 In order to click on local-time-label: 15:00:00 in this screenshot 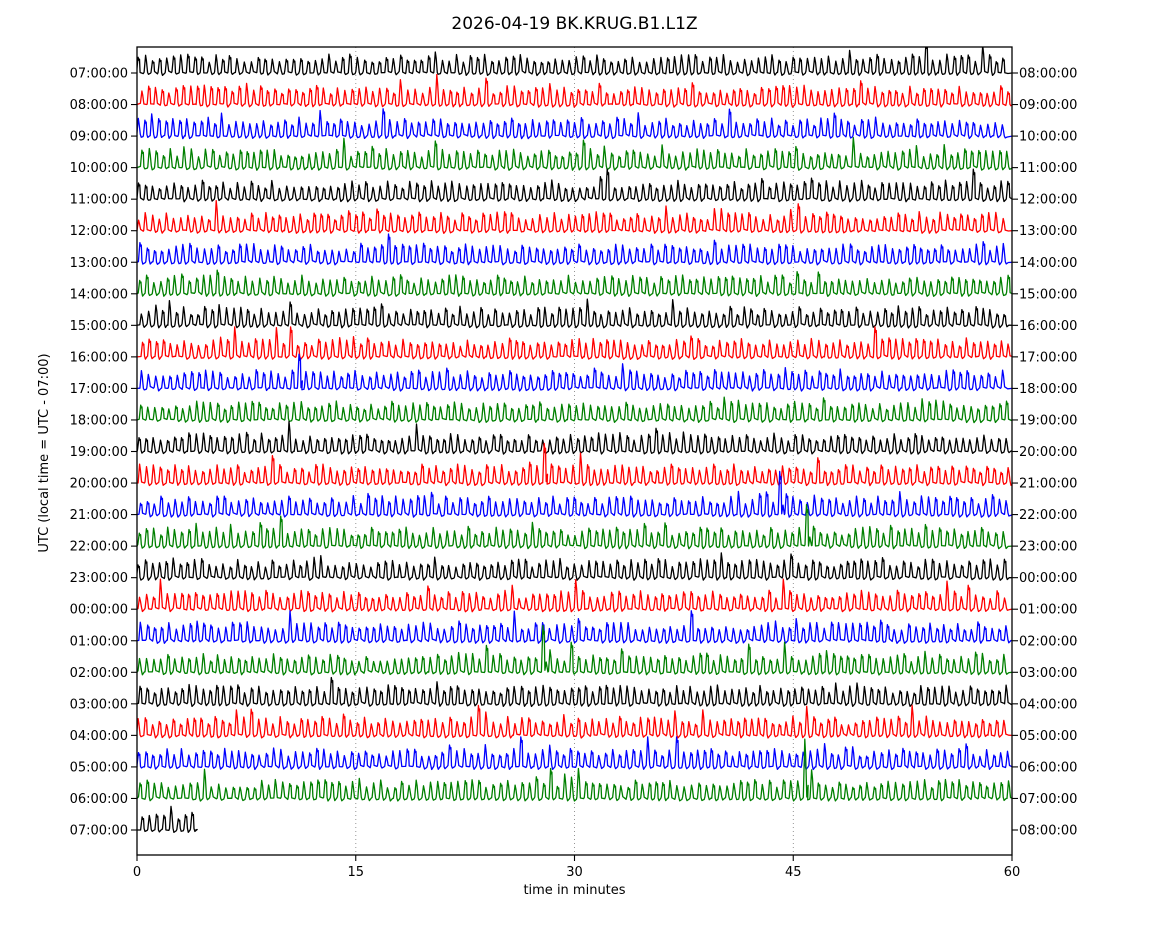, I will do `click(1048, 294)`.